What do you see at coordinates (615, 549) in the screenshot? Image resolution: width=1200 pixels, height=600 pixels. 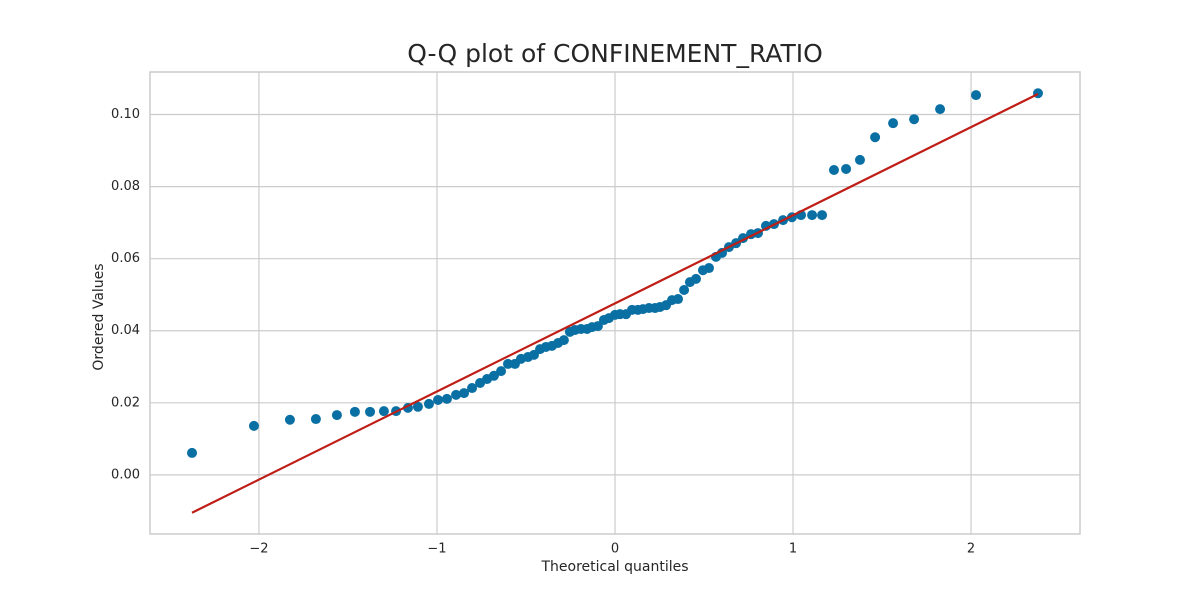 I see `x-tick-label: 0` at bounding box center [615, 549].